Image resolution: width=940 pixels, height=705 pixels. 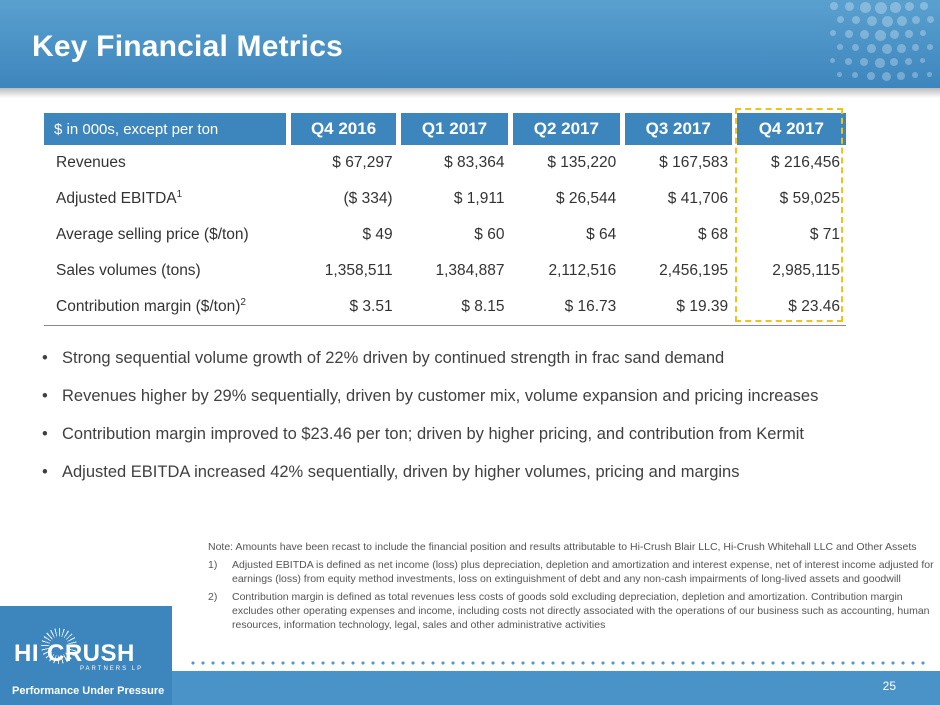 What do you see at coordinates (470, 93) in the screenshot?
I see `header-shadow` at bounding box center [470, 93].